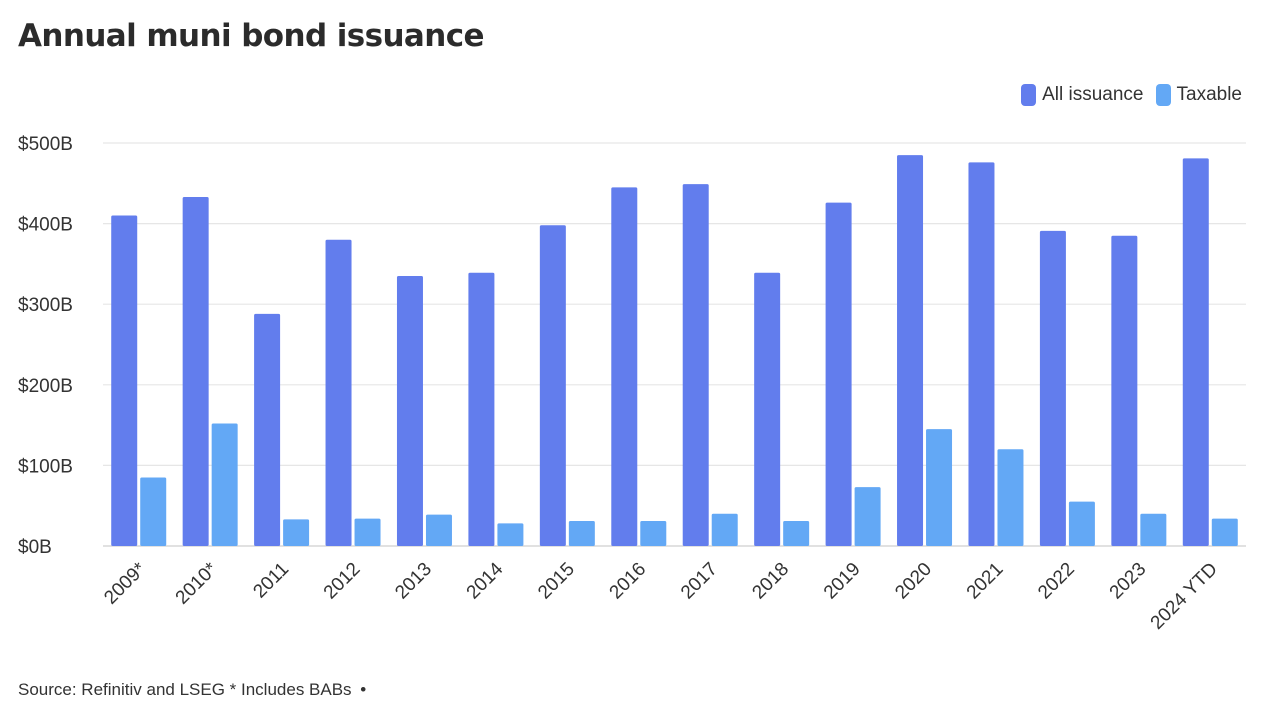  What do you see at coordinates (1029, 95) in the screenshot?
I see `legend-swatch-all-issuance` at bounding box center [1029, 95].